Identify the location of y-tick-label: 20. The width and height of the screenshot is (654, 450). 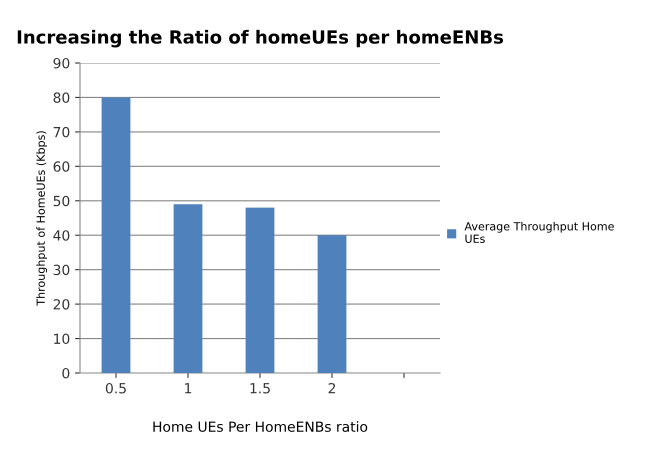
(62, 304).